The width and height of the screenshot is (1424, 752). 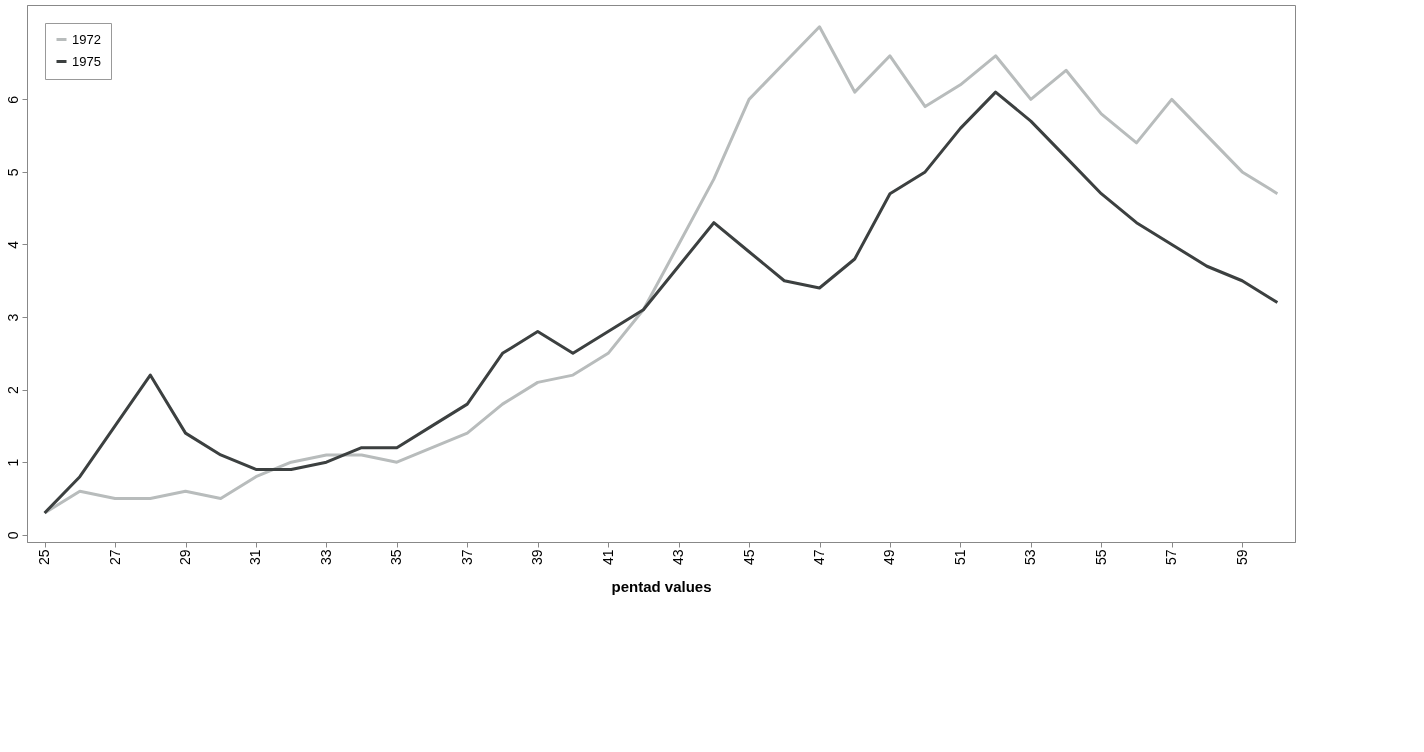 What do you see at coordinates (255, 557) in the screenshot?
I see `x-tick-label: 31` at bounding box center [255, 557].